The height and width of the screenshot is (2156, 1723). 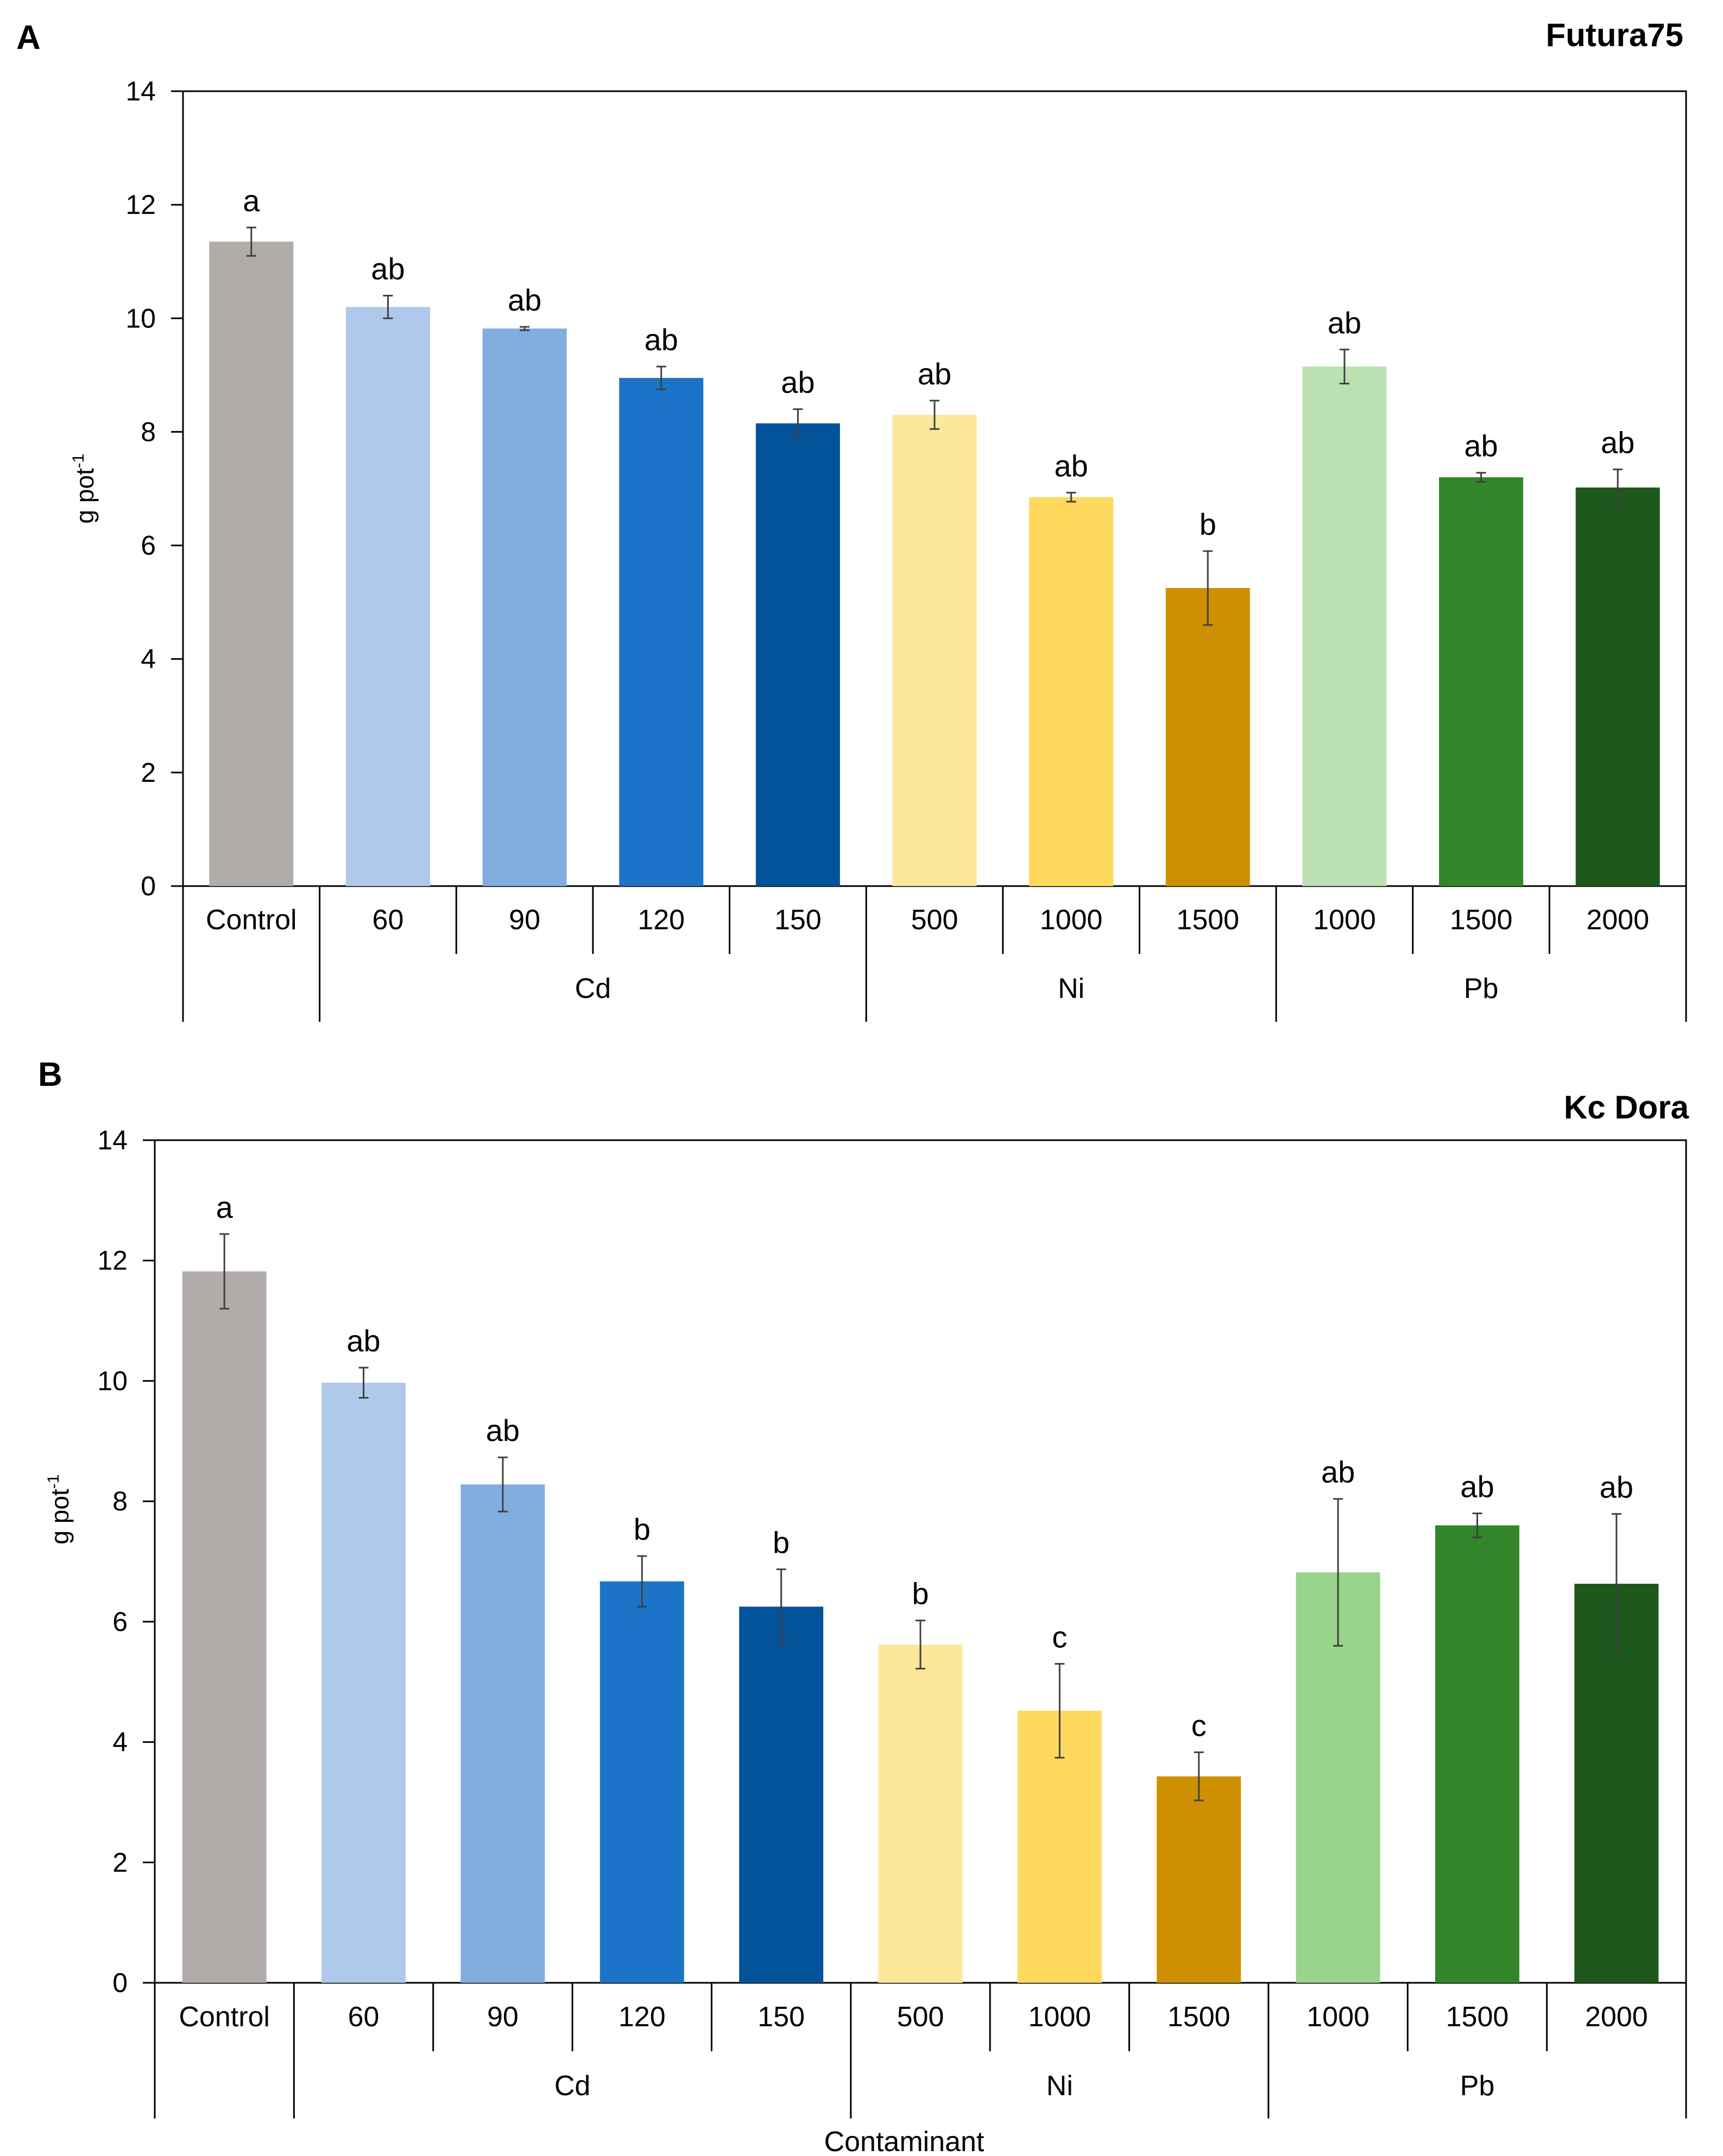 What do you see at coordinates (920, 1594) in the screenshot?
I see `significance-label-6: b` at bounding box center [920, 1594].